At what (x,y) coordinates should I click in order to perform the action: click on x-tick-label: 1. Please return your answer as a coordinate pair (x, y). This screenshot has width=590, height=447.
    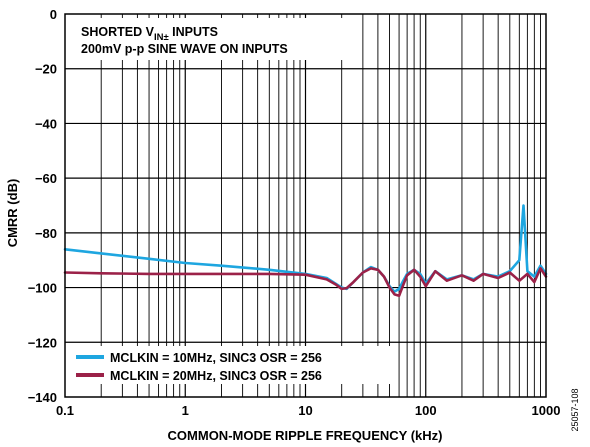
    Looking at the image, I should click on (185, 410).